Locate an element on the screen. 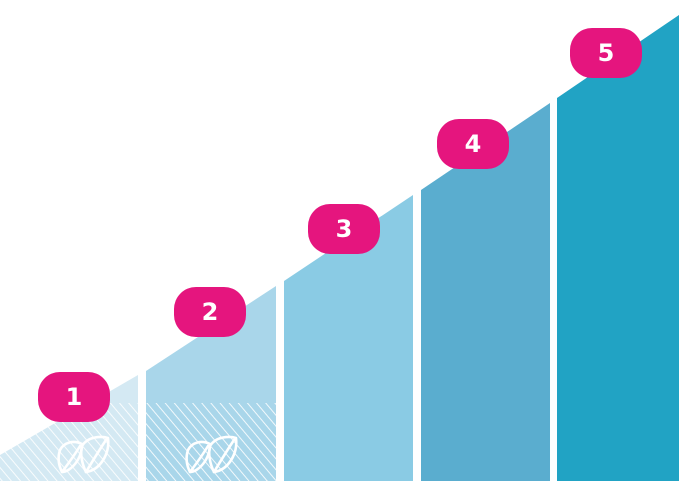  step-4-column is located at coordinates (485, 292).